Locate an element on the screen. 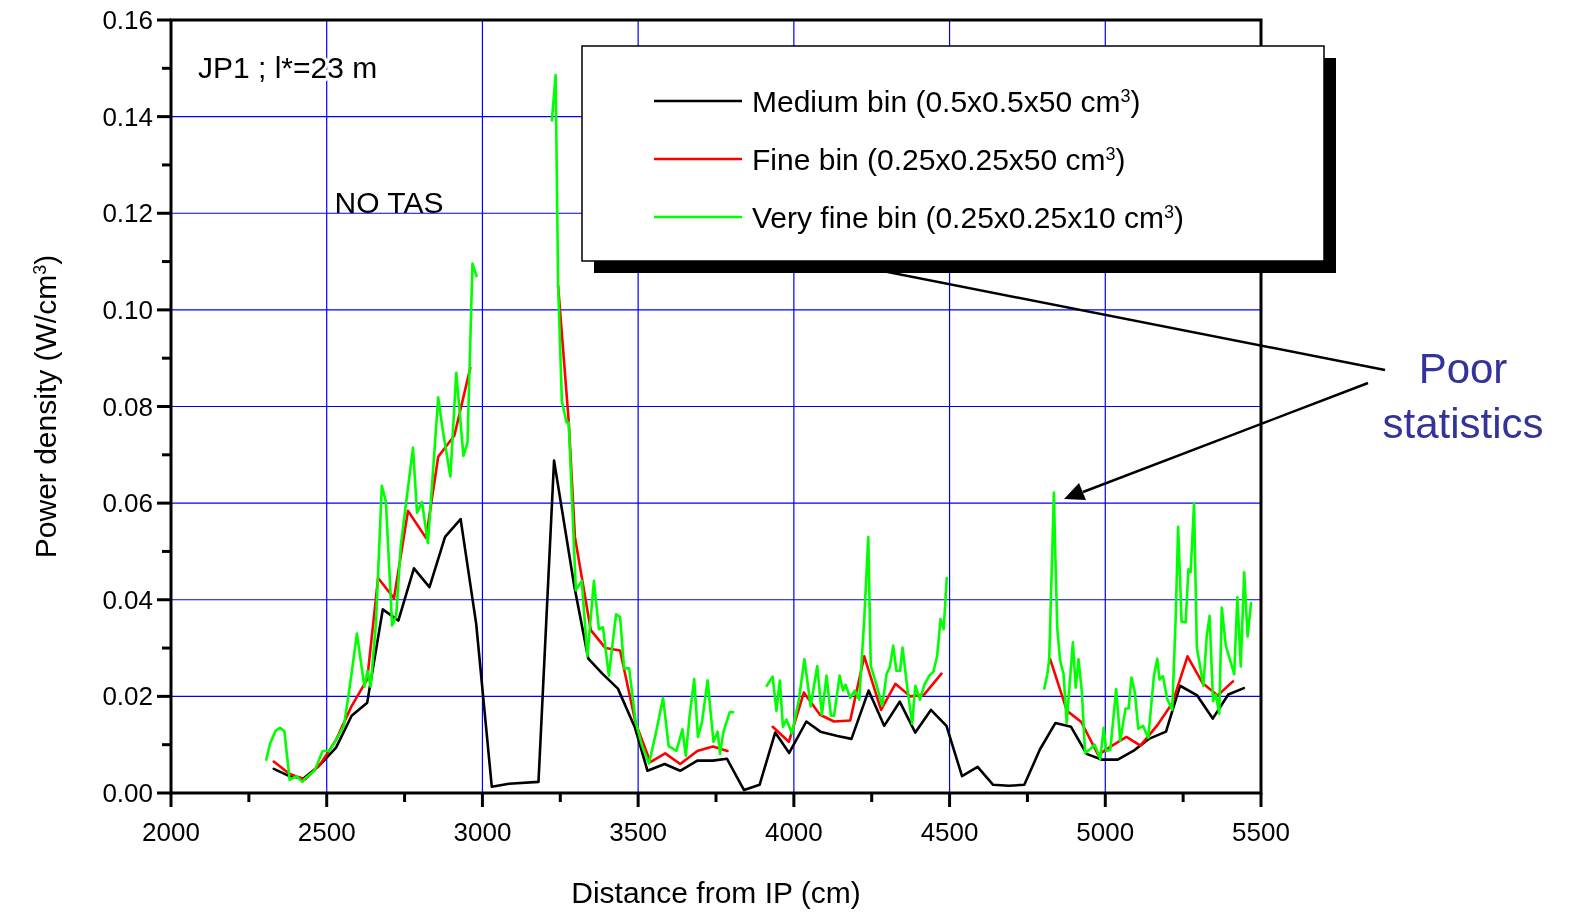 This screenshot has height=916, width=1576. y-tick-label: 0.12 is located at coordinates (127, 213).